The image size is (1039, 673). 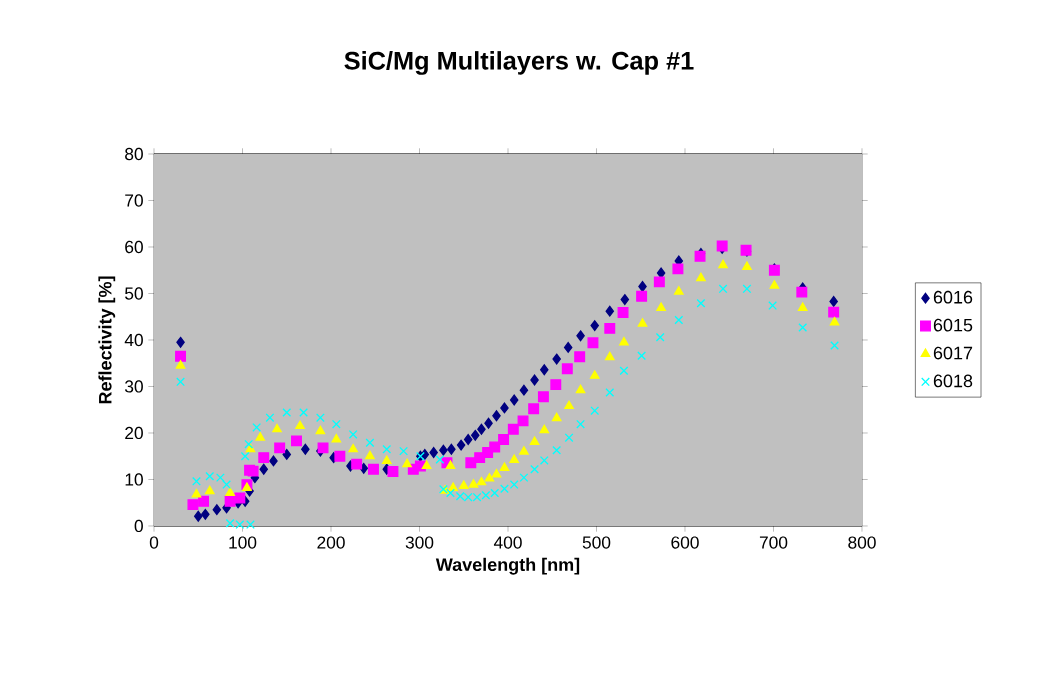 What do you see at coordinates (134, 433) in the screenshot?
I see `y-tick-label: 20` at bounding box center [134, 433].